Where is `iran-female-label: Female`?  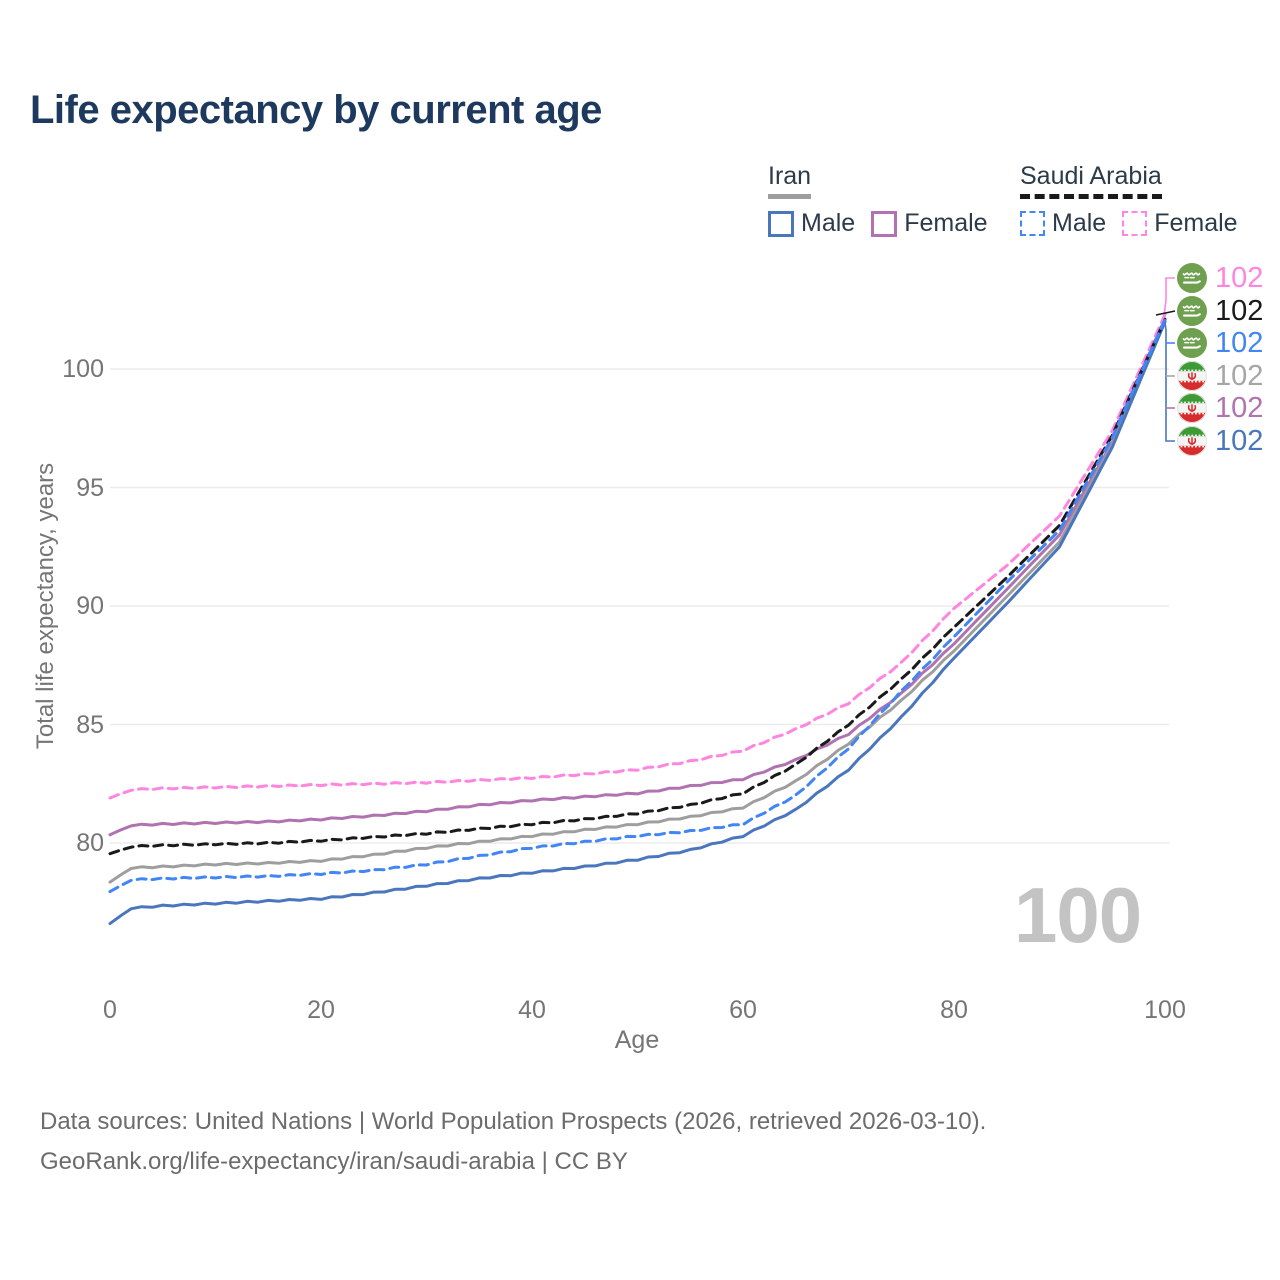 iran-female-label: Female is located at coordinates (946, 223).